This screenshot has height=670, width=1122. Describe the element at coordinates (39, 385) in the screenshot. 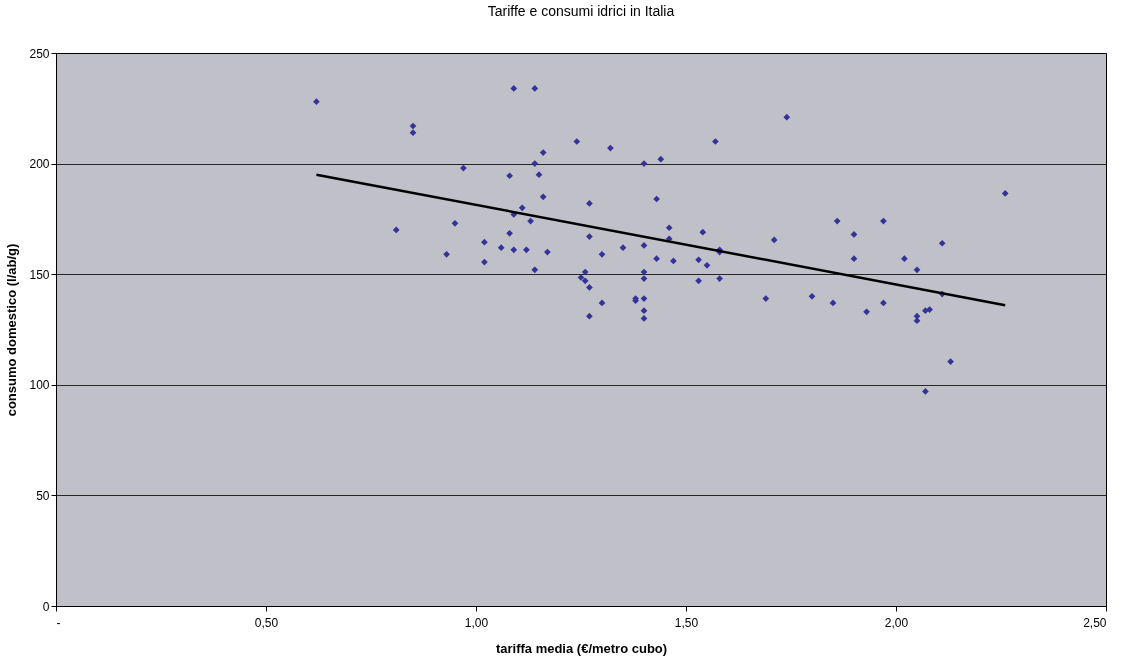

I see `y-tick-label: 100` at that location.